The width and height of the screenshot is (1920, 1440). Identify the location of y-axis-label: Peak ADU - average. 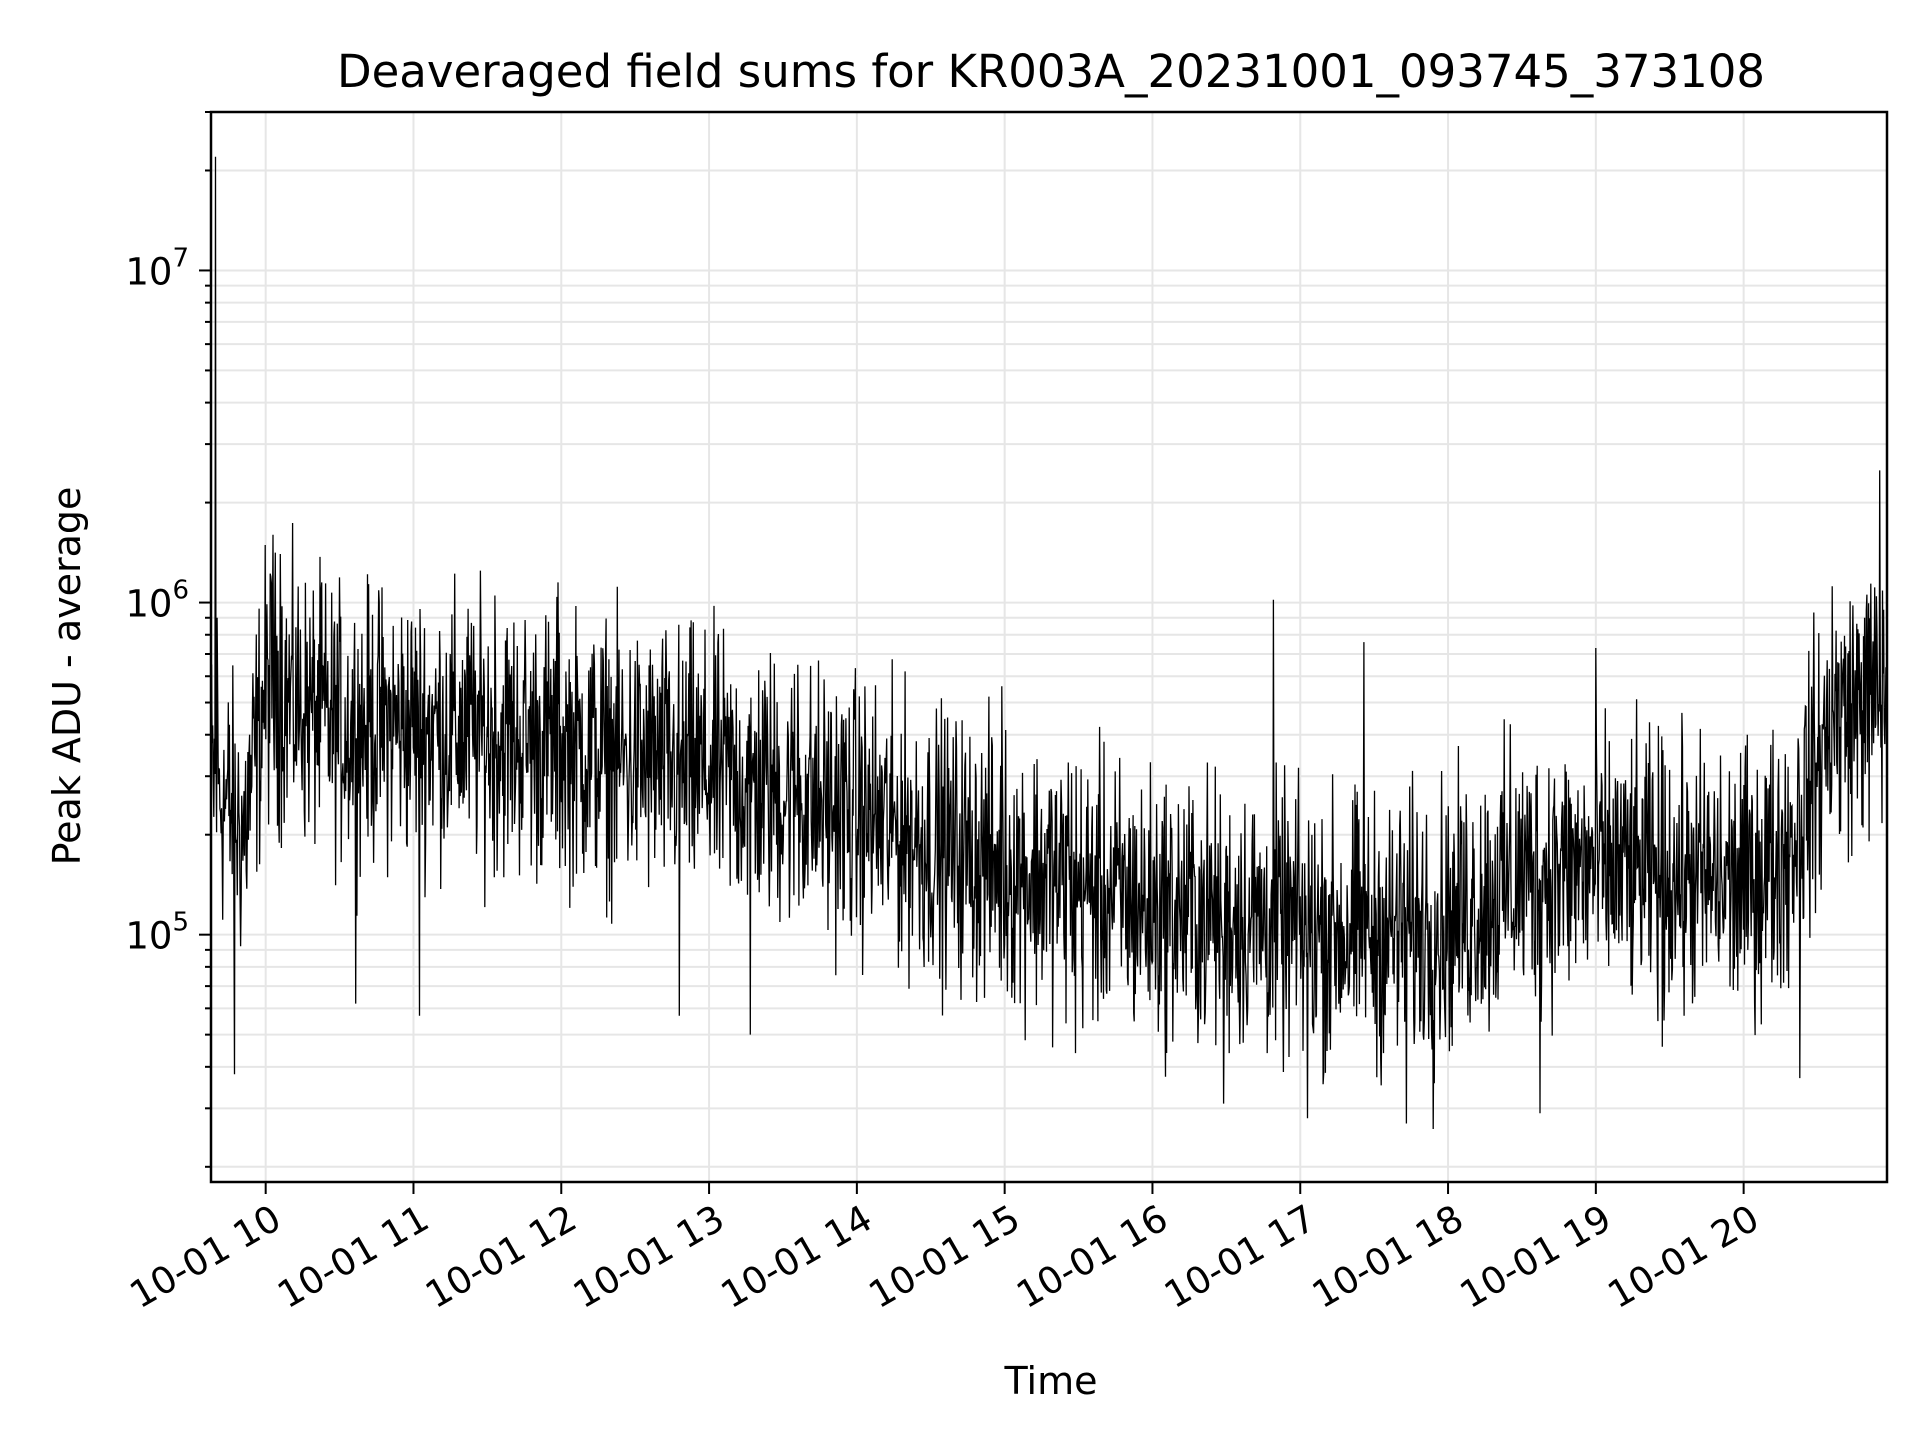
(67, 676).